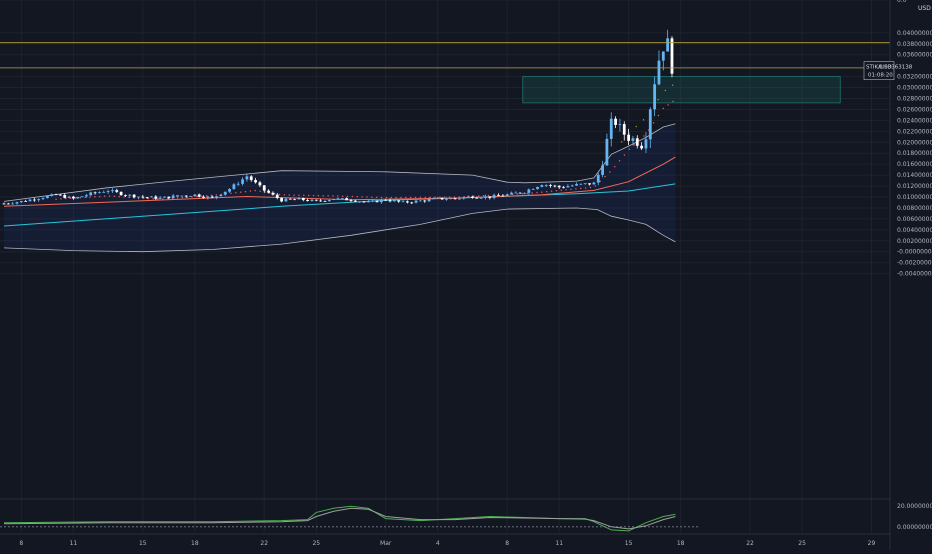 Image resolution: width=932 pixels, height=554 pixels. Describe the element at coordinates (914, 208) in the screenshot. I see `price-tick-label: 0.00800000` at that location.